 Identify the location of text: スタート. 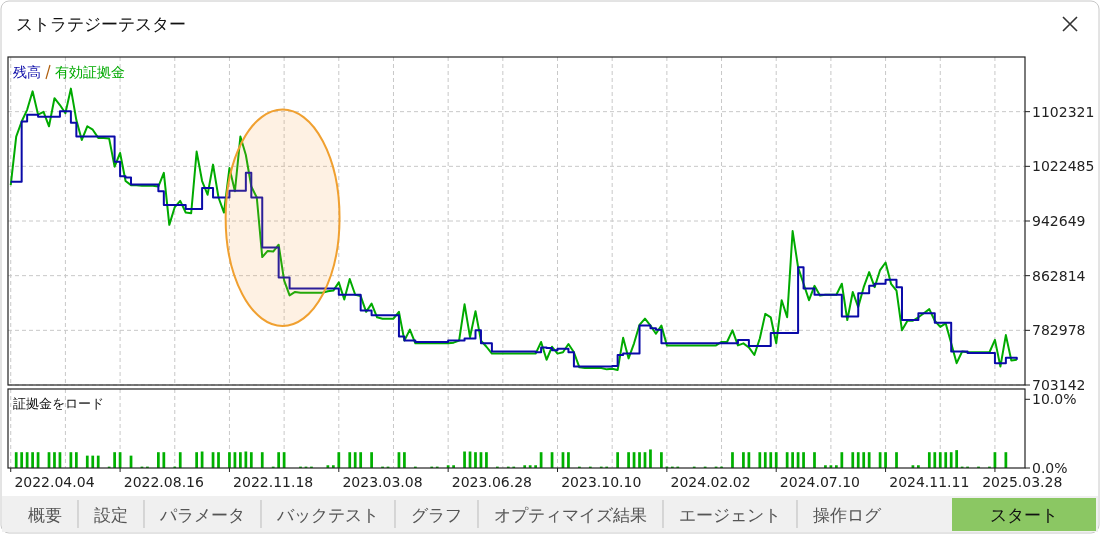
(1024, 515).